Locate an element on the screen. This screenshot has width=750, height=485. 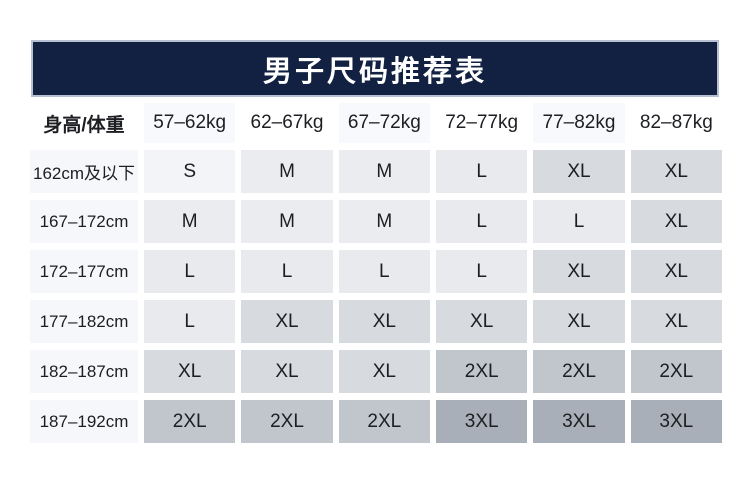
height-label: 162cm及以下 is located at coordinates (84, 171).